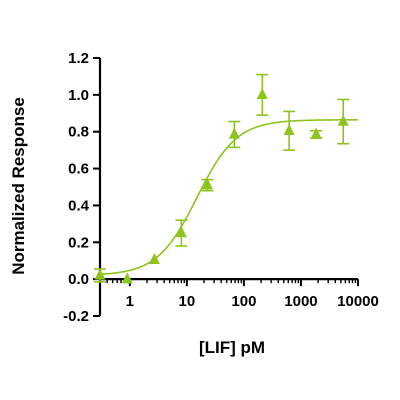 The image size is (400, 400). Describe the element at coordinates (358, 301) in the screenshot. I see `x-tick-label: 10000` at that location.